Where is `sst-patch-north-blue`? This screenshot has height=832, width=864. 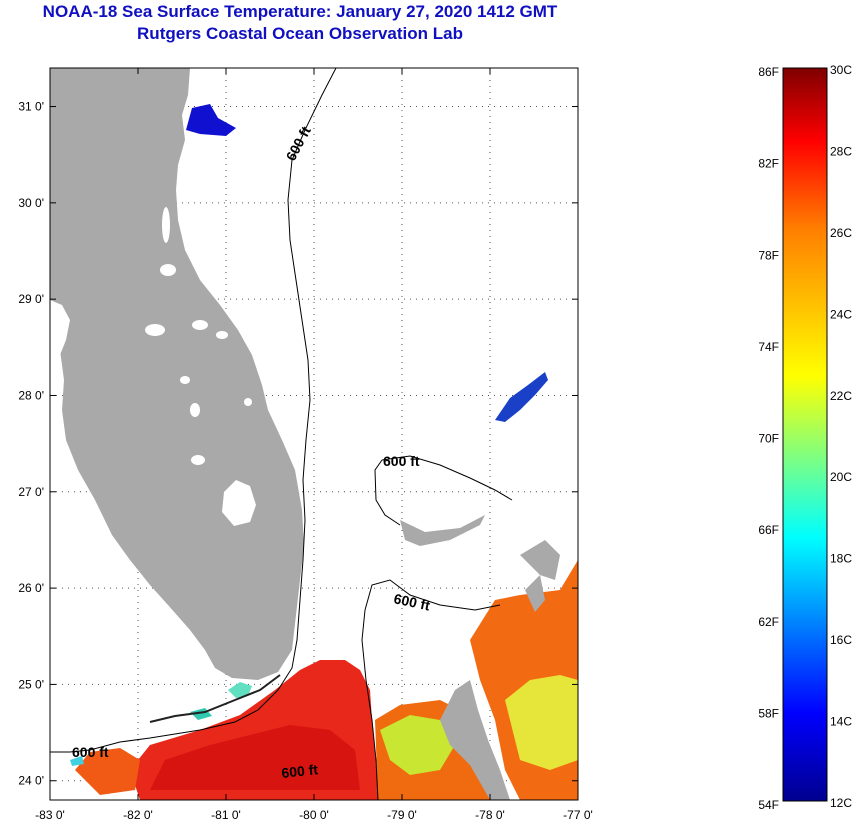 sst-patch-north-blue is located at coordinates (211, 120).